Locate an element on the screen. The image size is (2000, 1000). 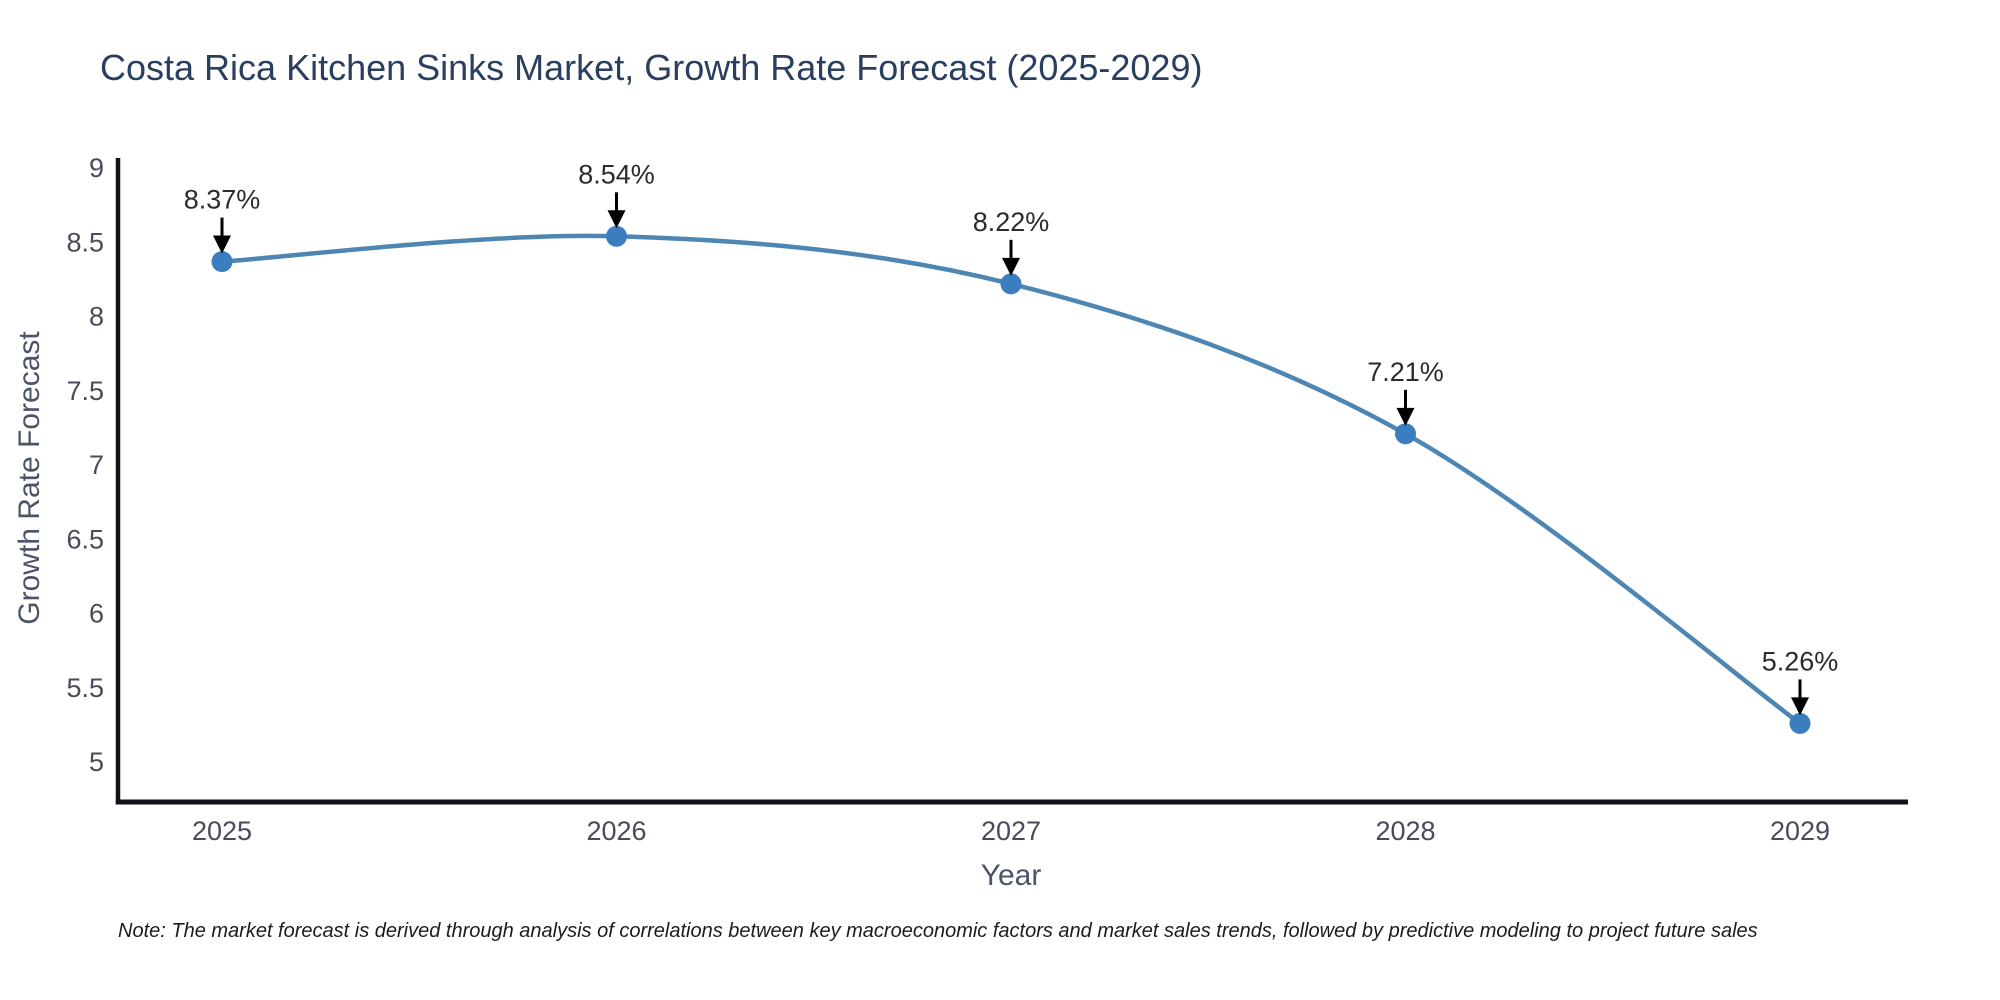
x-tick-label: 2028 is located at coordinates (1405, 831).